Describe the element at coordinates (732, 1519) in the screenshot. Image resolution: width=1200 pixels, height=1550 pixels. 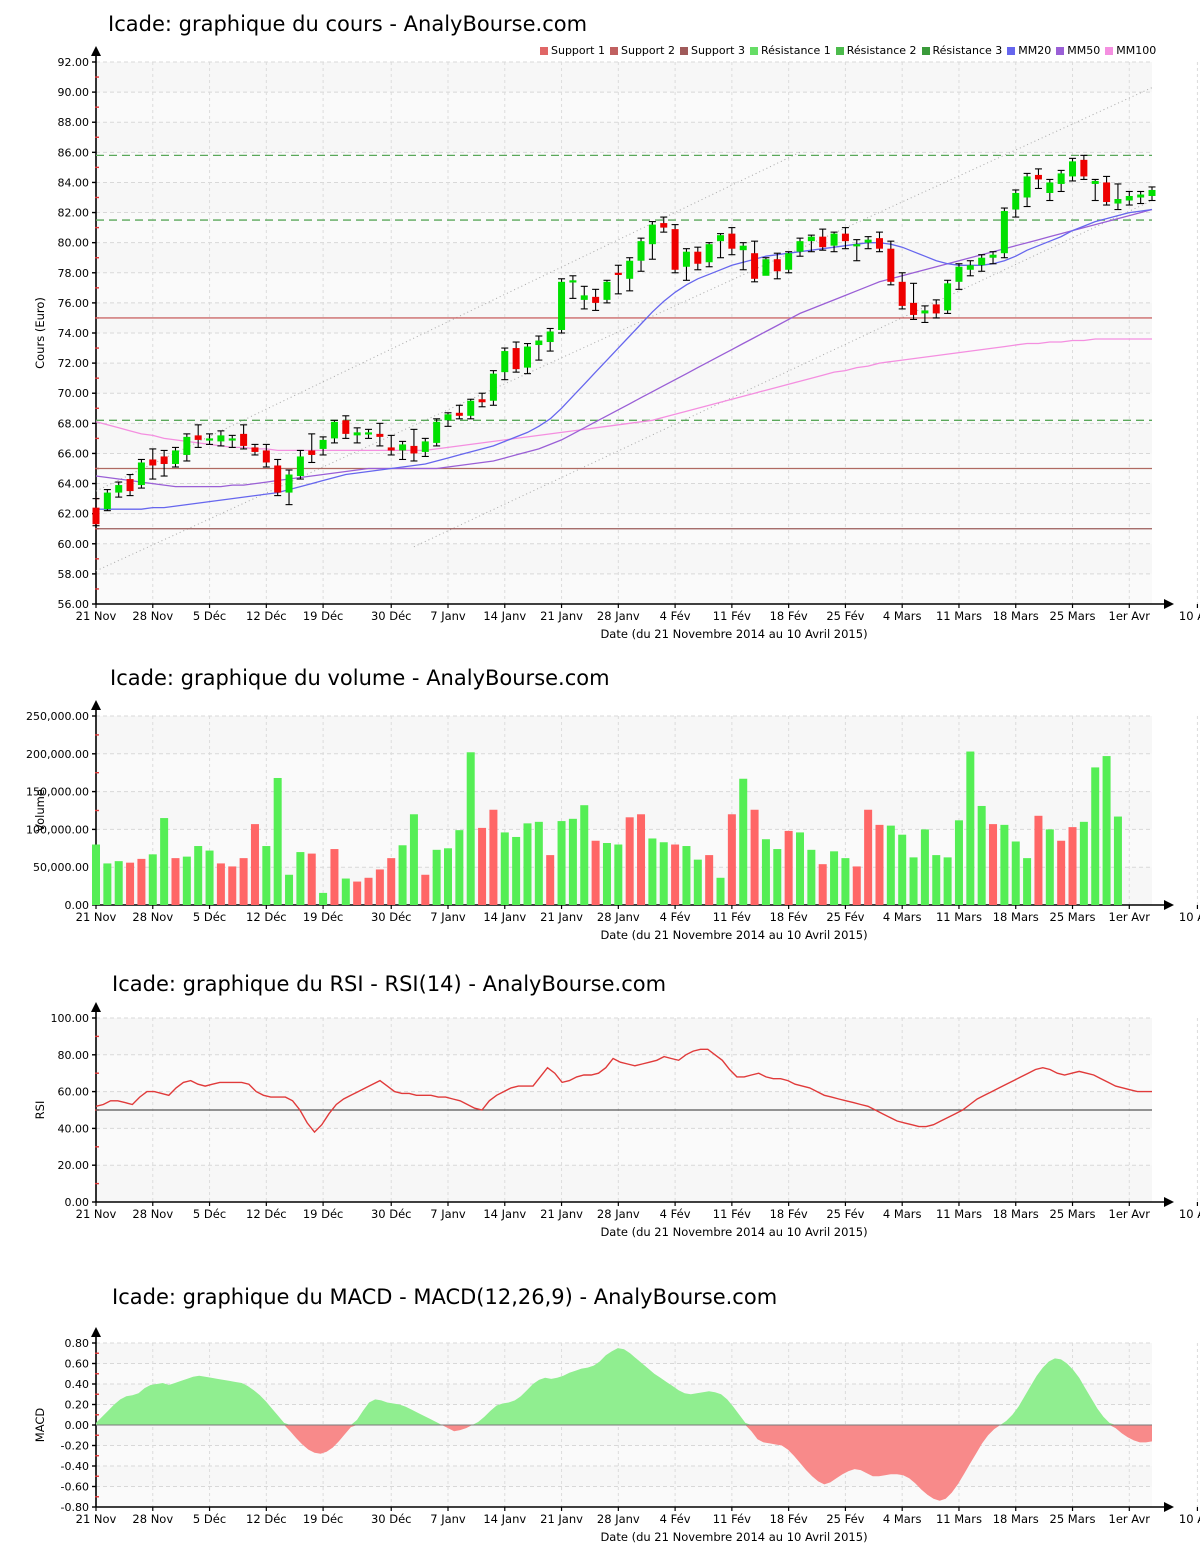
I see `x-tick-label: 11 Fév` at that location.